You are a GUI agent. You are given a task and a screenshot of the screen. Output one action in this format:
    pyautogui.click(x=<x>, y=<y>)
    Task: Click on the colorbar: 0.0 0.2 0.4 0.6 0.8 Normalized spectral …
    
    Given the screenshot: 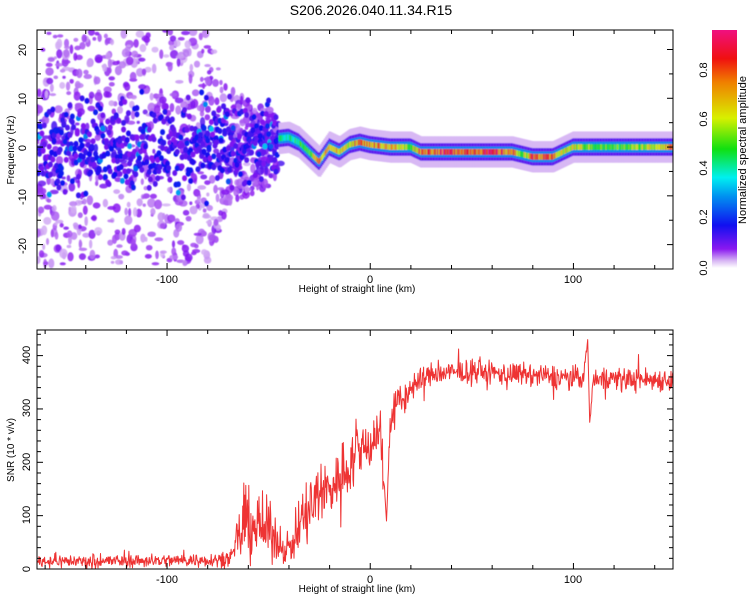 What is the action you would take?
    pyautogui.click(x=723, y=153)
    